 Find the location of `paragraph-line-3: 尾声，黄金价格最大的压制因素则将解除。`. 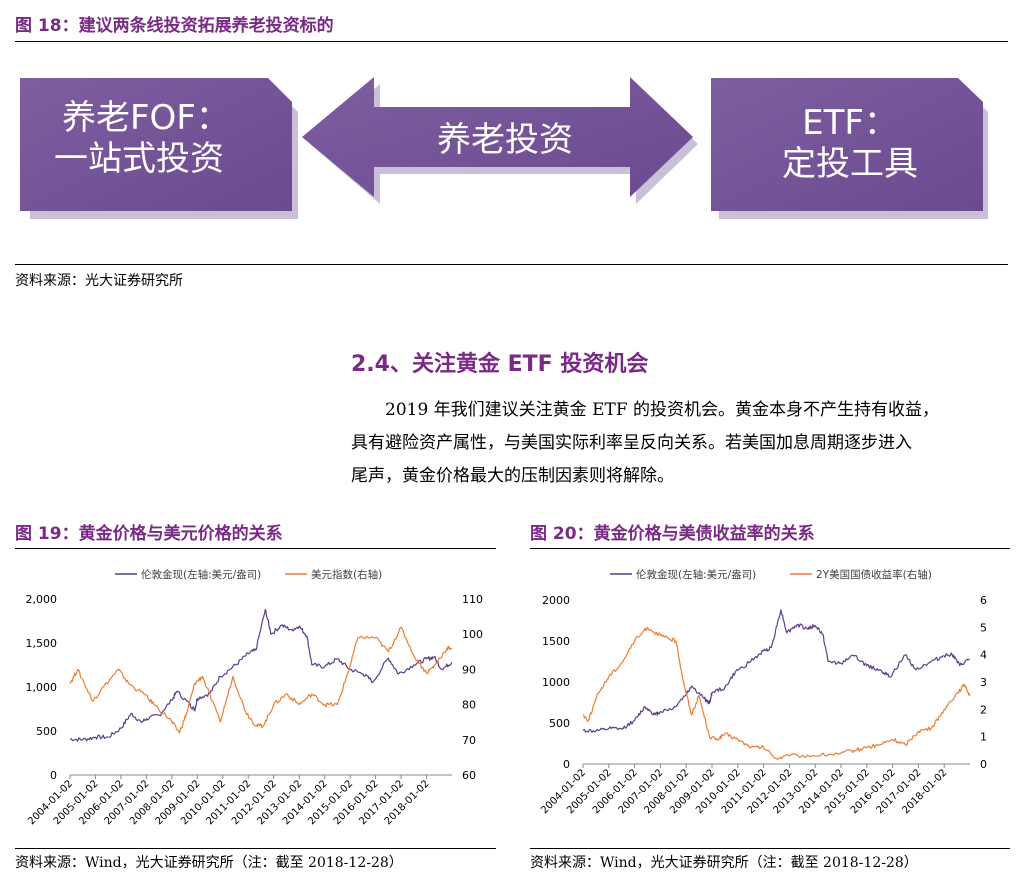

paragraph-line-3: 尾声，黄金价格最大的压制因素则将解除。 is located at coordinates (512, 476).